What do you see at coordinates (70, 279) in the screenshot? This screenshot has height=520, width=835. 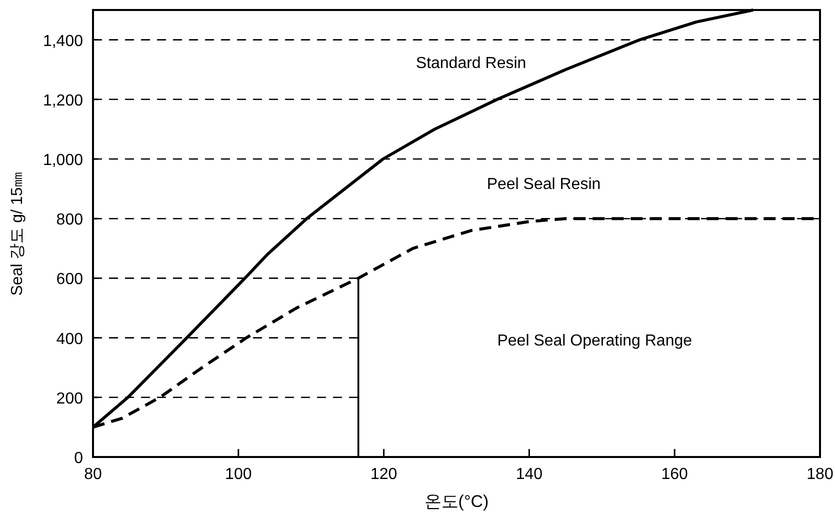 I see `y-tick-label: 600` at bounding box center [70, 279].